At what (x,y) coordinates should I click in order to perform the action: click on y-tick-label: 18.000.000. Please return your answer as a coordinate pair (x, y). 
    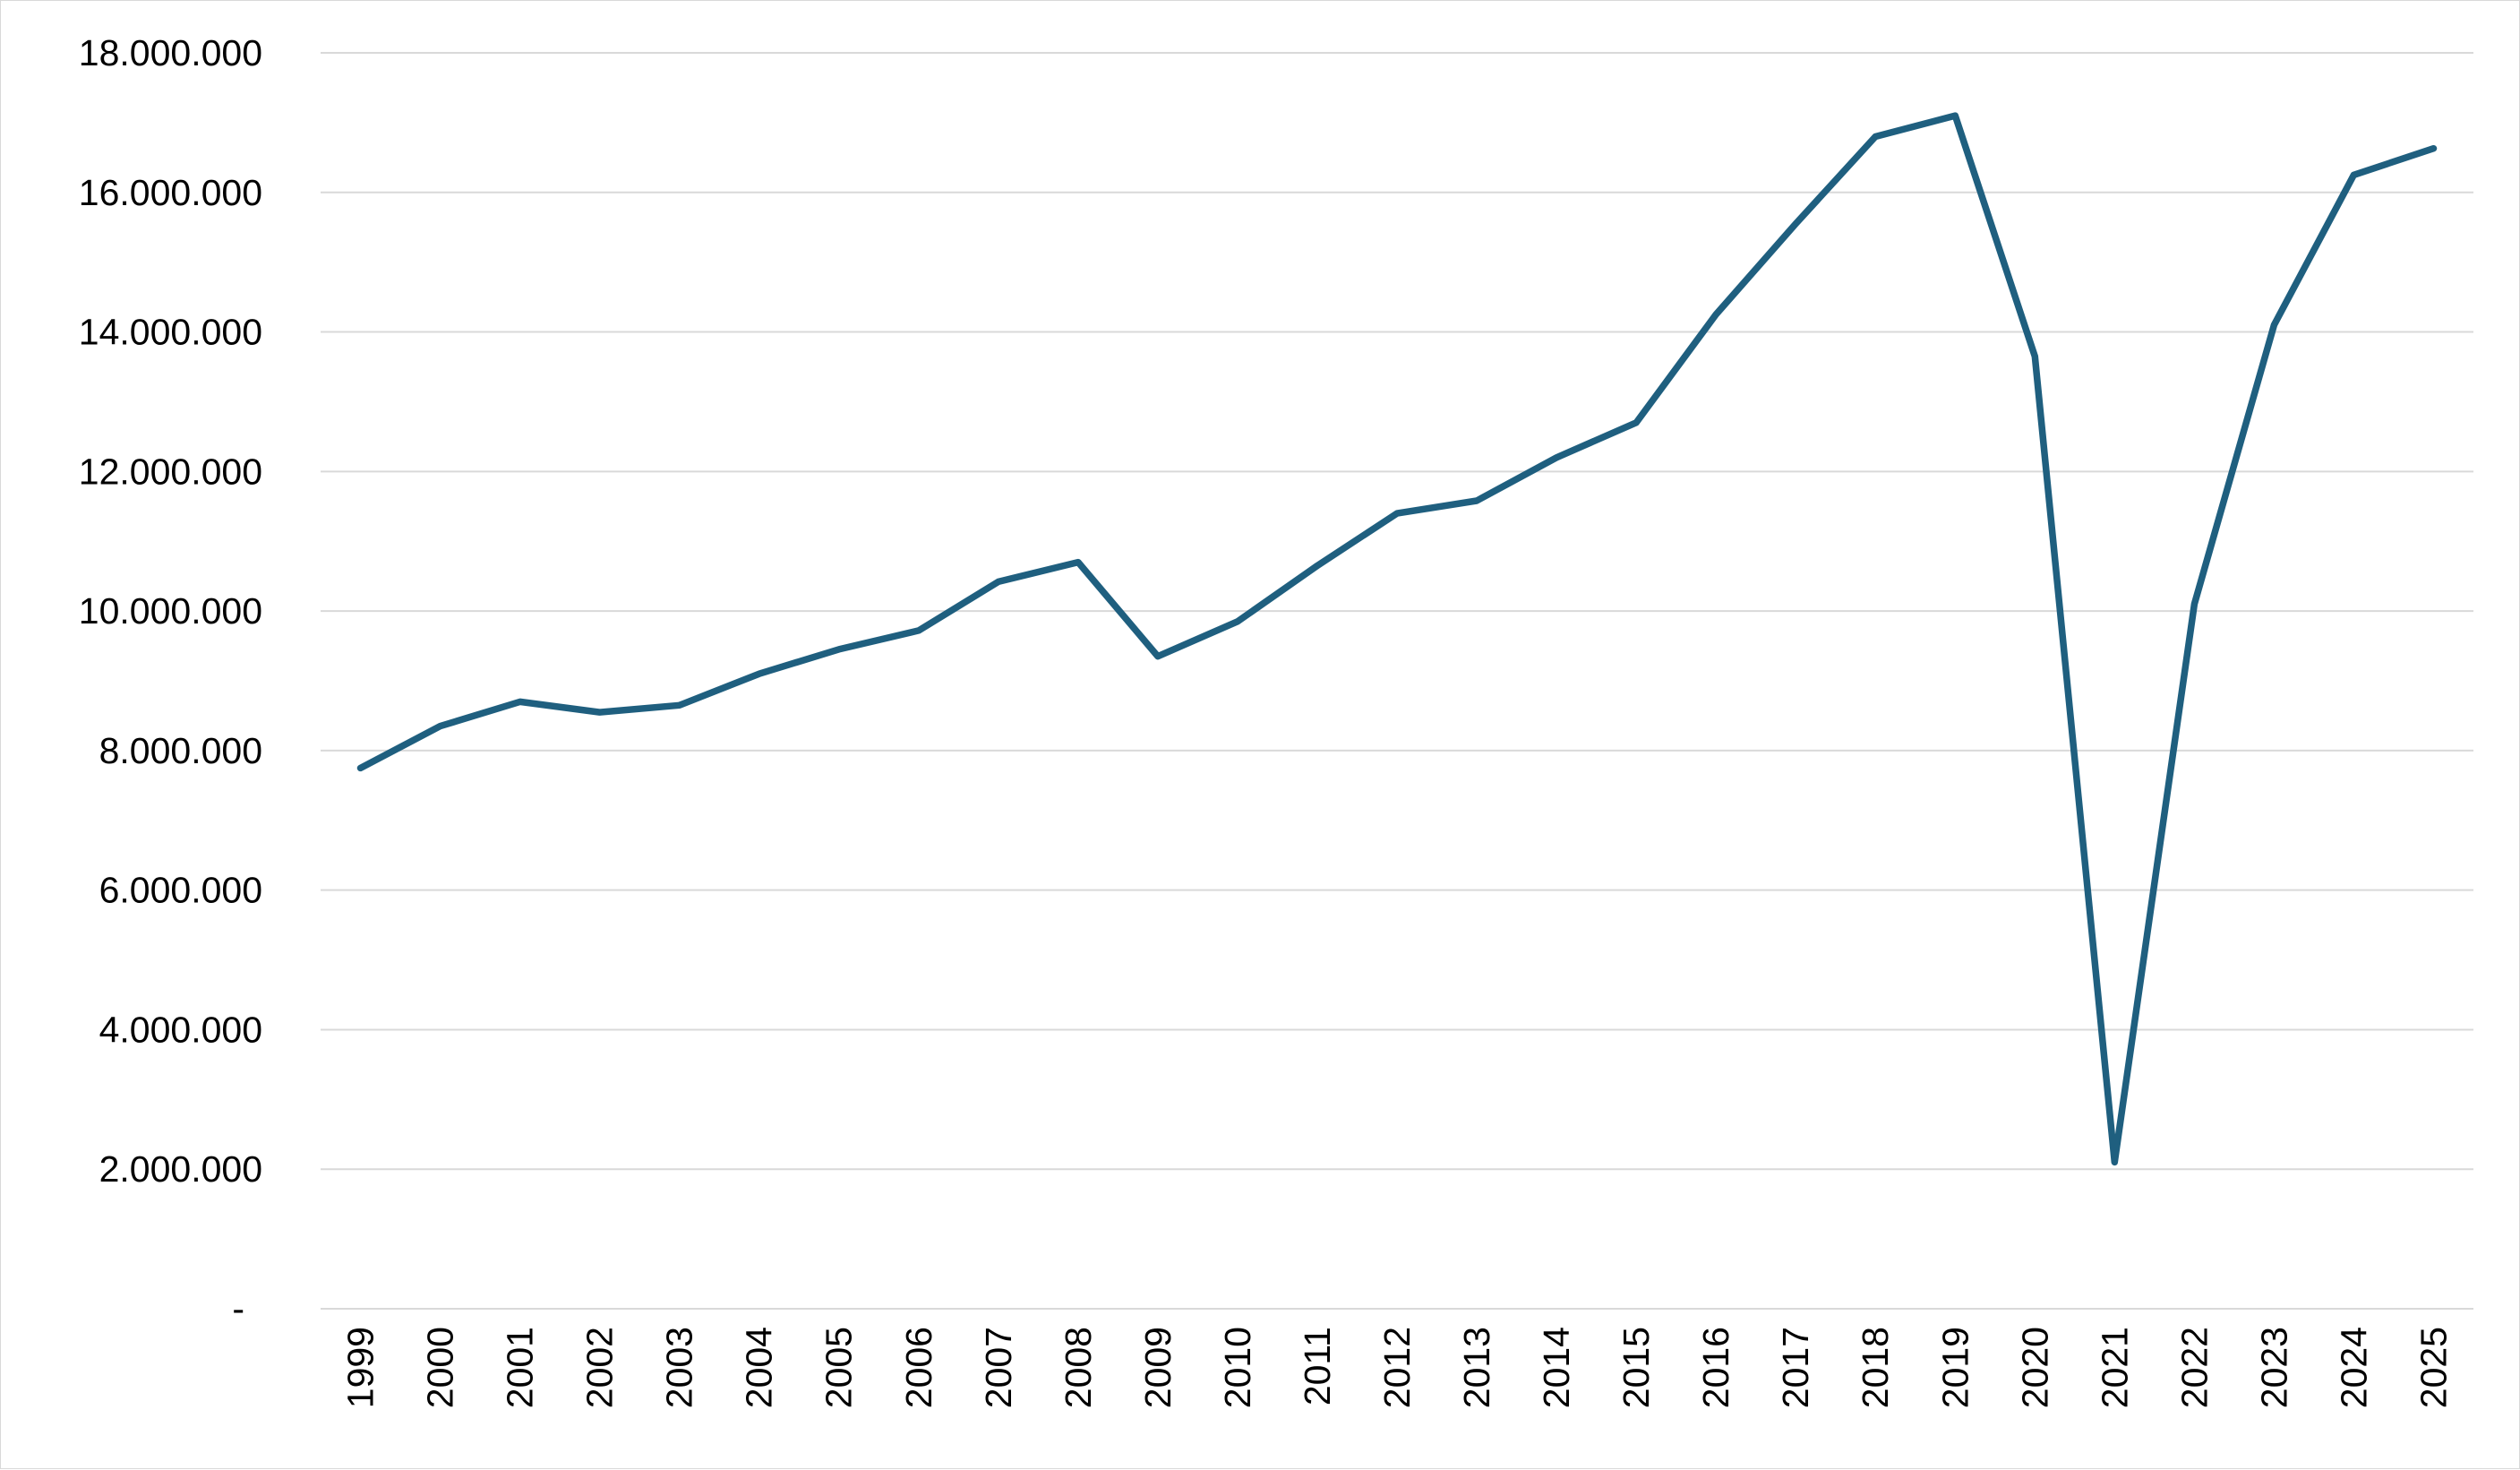
    Looking at the image, I should click on (171, 53).